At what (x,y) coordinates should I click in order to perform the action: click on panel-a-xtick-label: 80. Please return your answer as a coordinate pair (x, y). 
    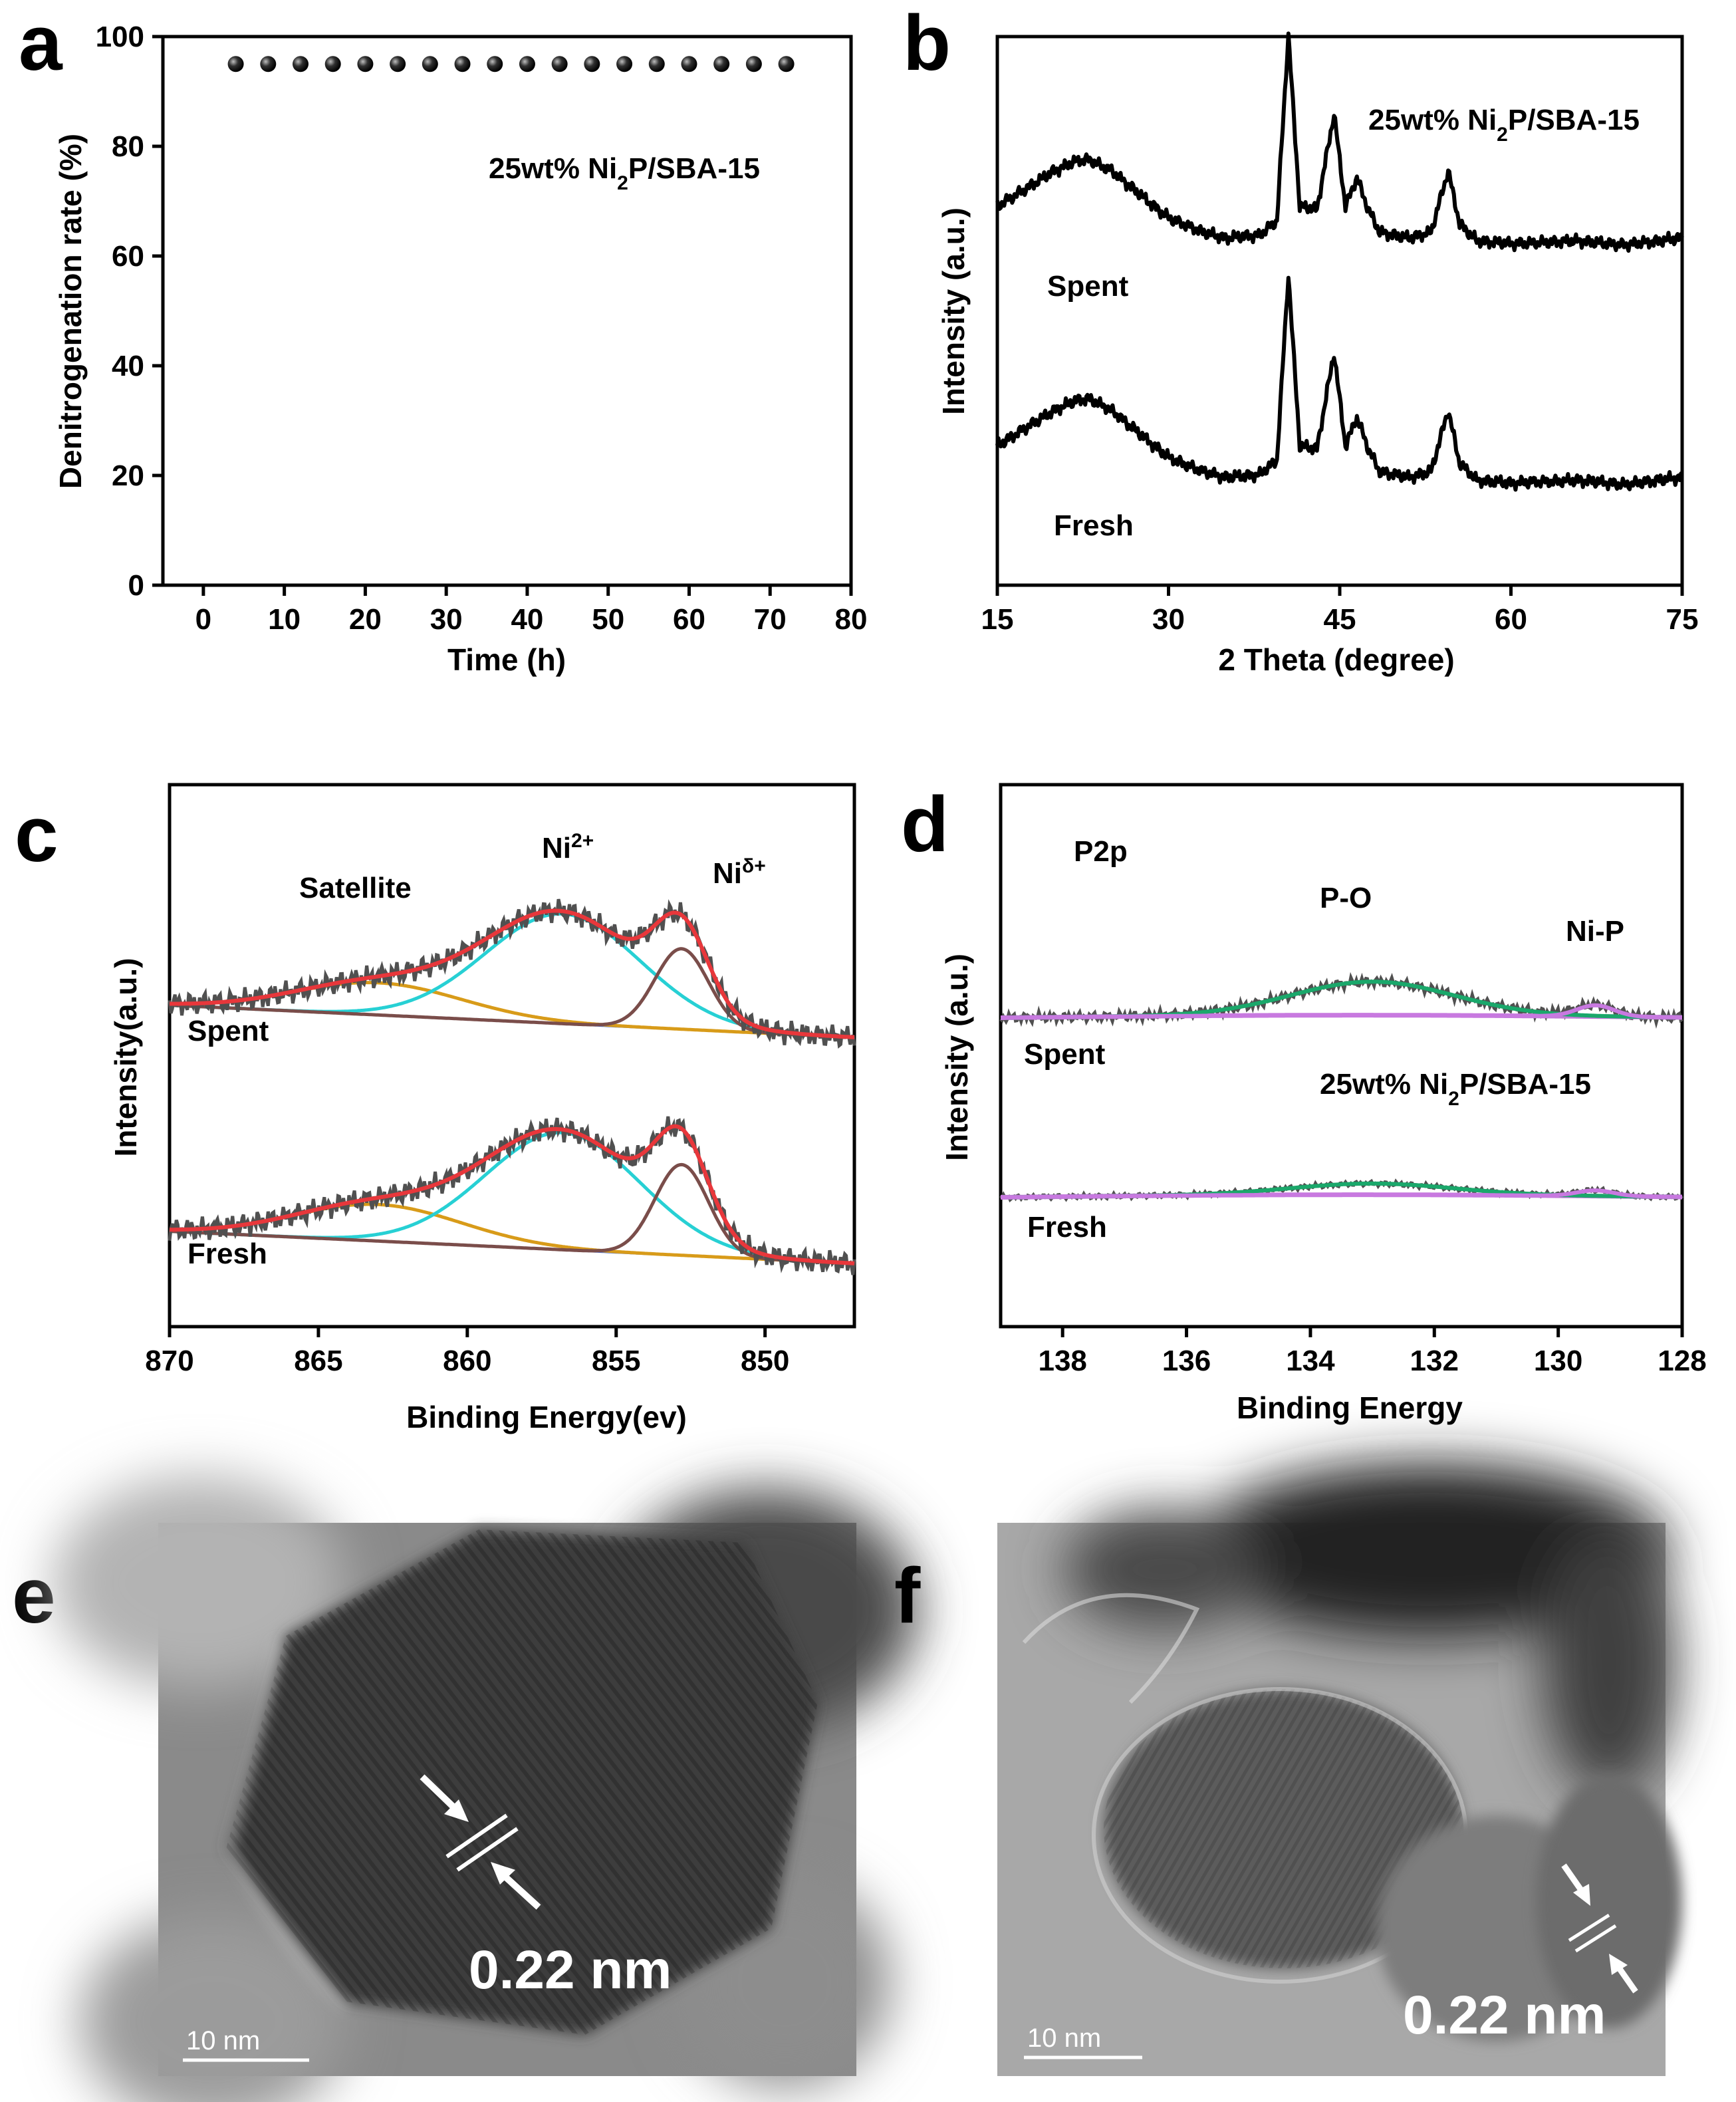
    Looking at the image, I should click on (852, 619).